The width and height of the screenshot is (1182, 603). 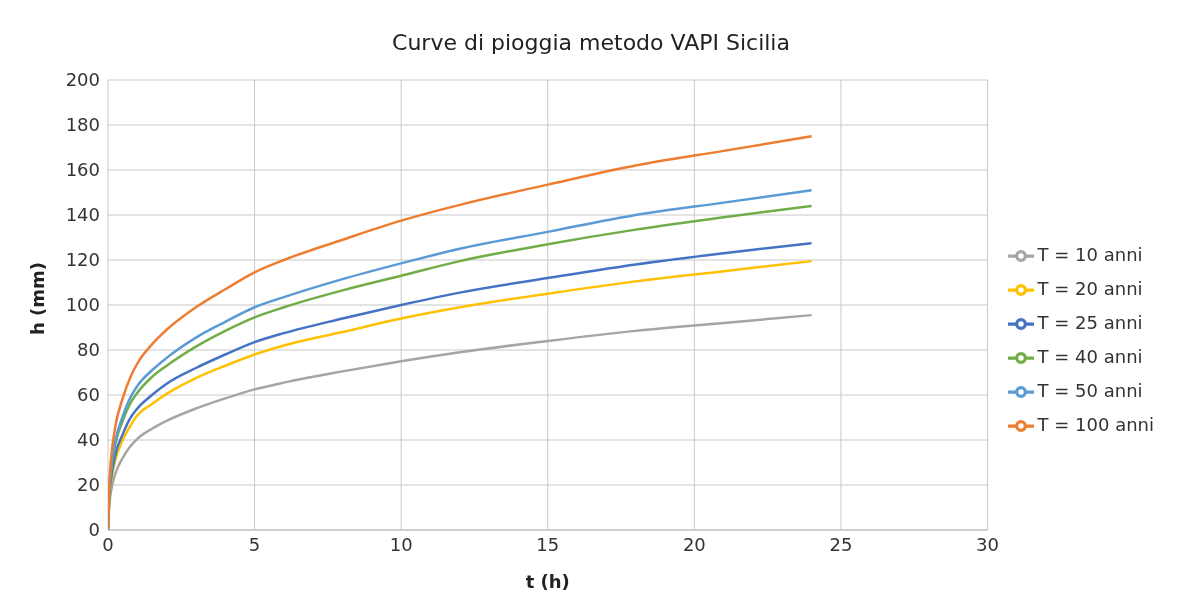 I want to click on y-tick-label: 160, so click(x=82, y=170).